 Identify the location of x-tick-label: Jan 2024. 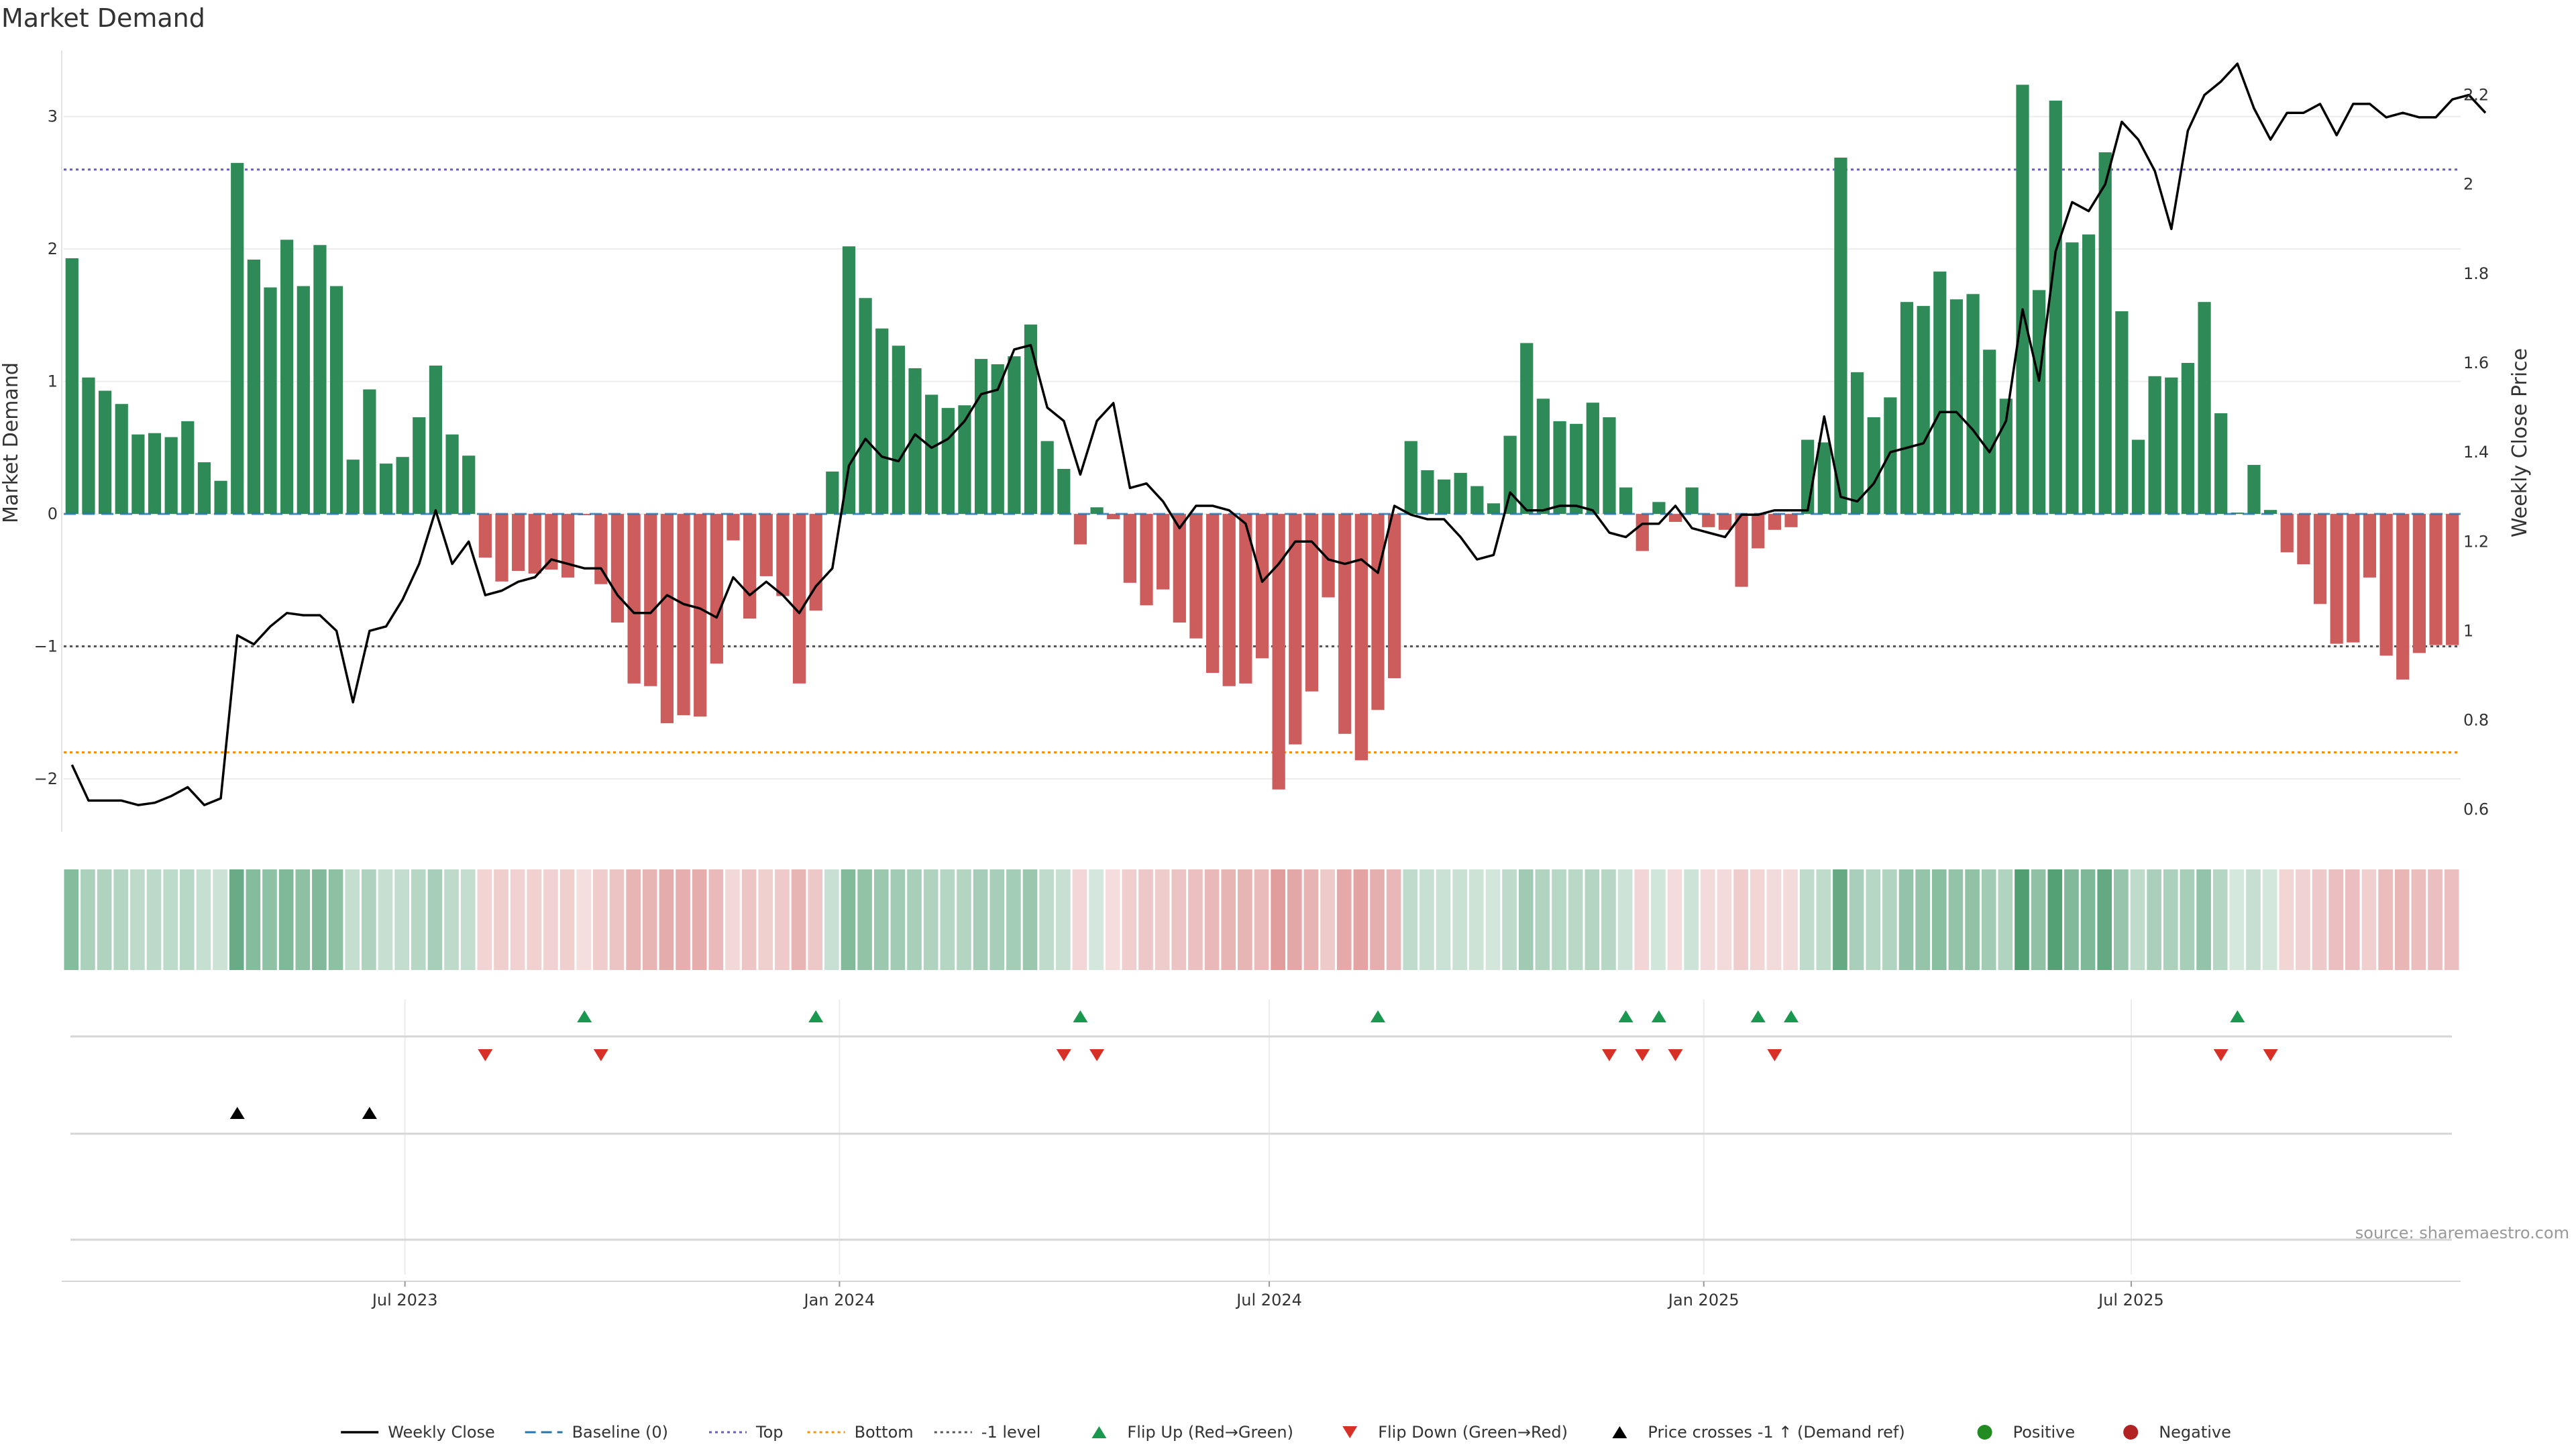
(839, 1300).